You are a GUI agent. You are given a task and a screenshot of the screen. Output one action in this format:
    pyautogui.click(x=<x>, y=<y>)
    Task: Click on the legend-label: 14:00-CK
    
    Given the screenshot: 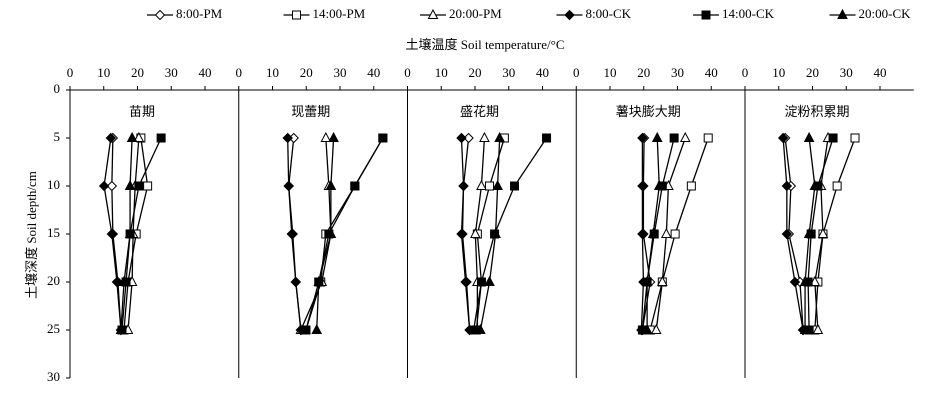 What is the action you would take?
    pyautogui.click(x=748, y=13)
    